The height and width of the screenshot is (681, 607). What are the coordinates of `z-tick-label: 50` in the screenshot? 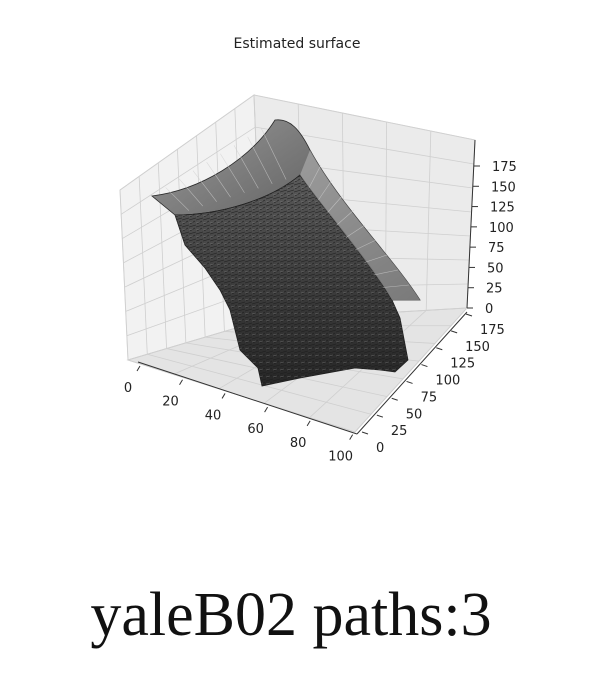 It's located at (495, 268).